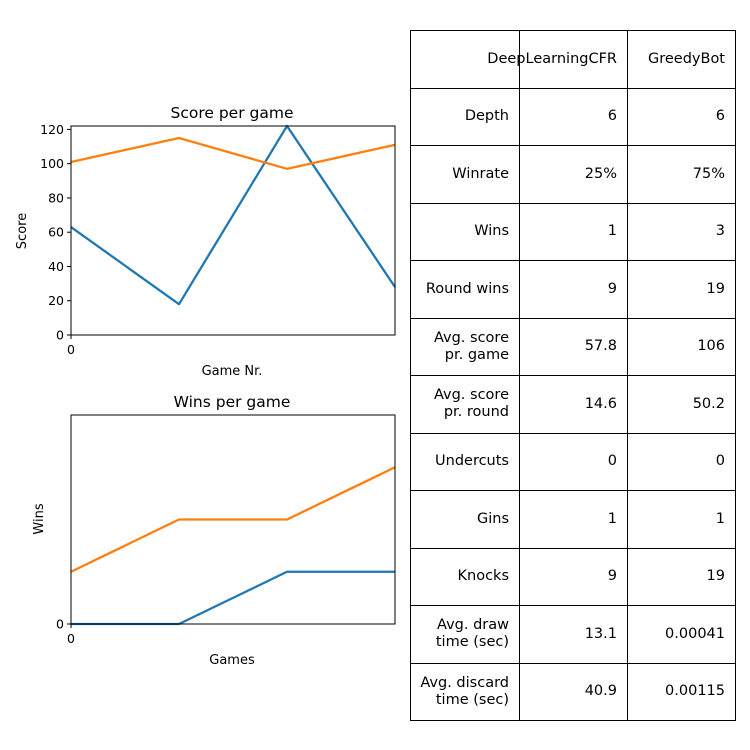 Image resolution: width=750 pixels, height=750 pixels. I want to click on table-row-label: Avg. score pr. game, so click(465, 346).